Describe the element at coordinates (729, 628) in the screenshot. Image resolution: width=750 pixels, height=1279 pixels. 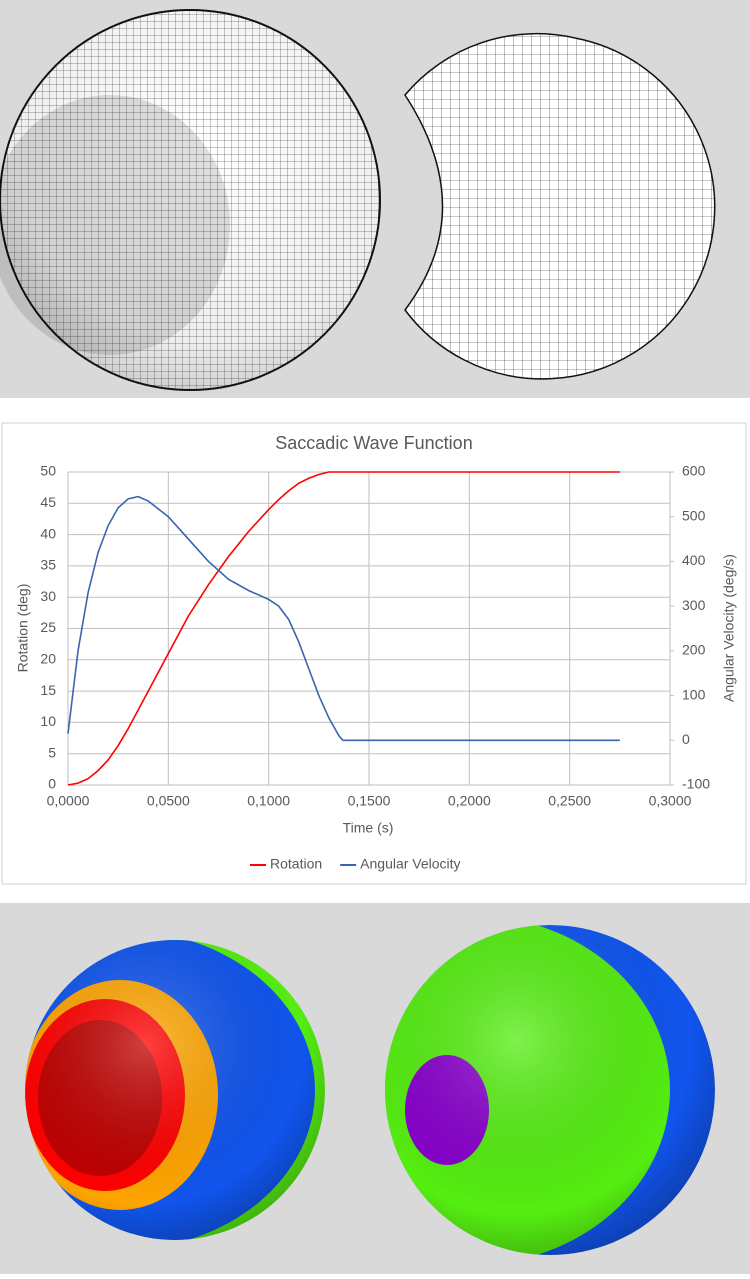
I see `y2-axis-title: Angular Velocity (deg/s)` at that location.